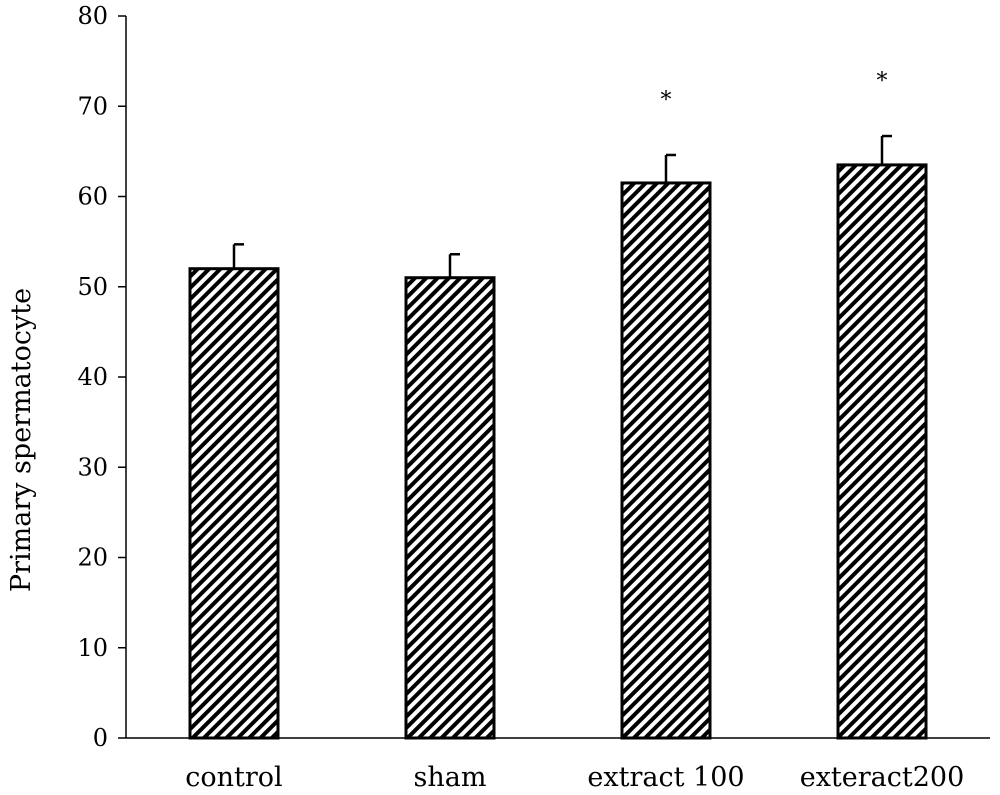  What do you see at coordinates (92, 648) in the screenshot?
I see `y-tick-label: 10` at bounding box center [92, 648].